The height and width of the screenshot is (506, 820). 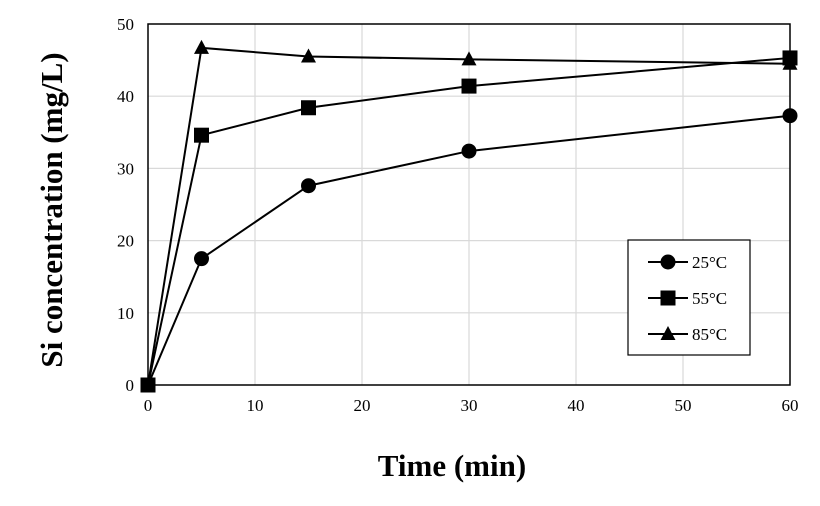 I want to click on x-axis-label: Time (min), so click(x=452, y=465).